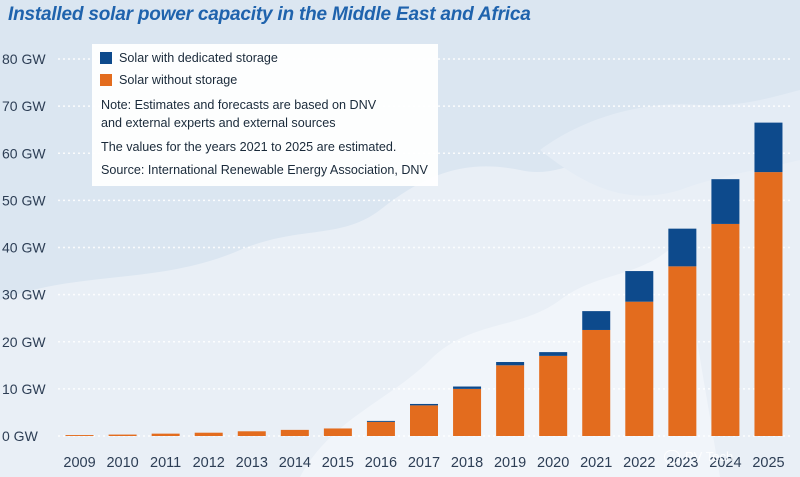 This screenshot has width=800, height=477. I want to click on y-tick-label: 40 GW, so click(24, 248).